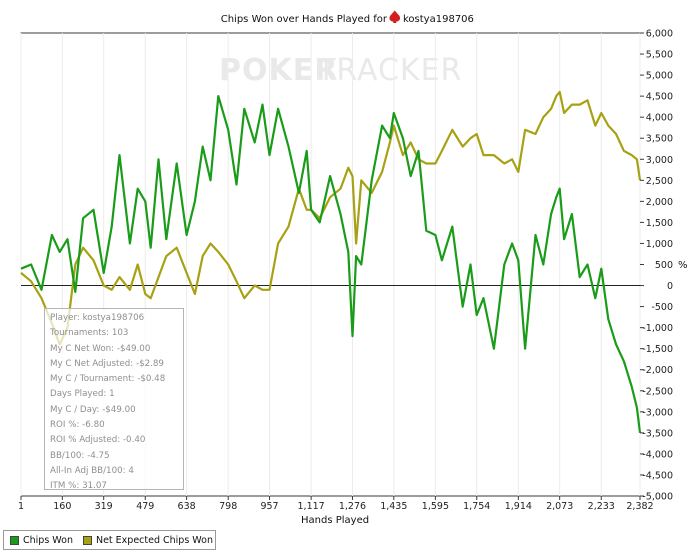 The height and width of the screenshot is (557, 700). Describe the element at coordinates (145, 506) in the screenshot. I see `x-tick-label: 479` at that location.